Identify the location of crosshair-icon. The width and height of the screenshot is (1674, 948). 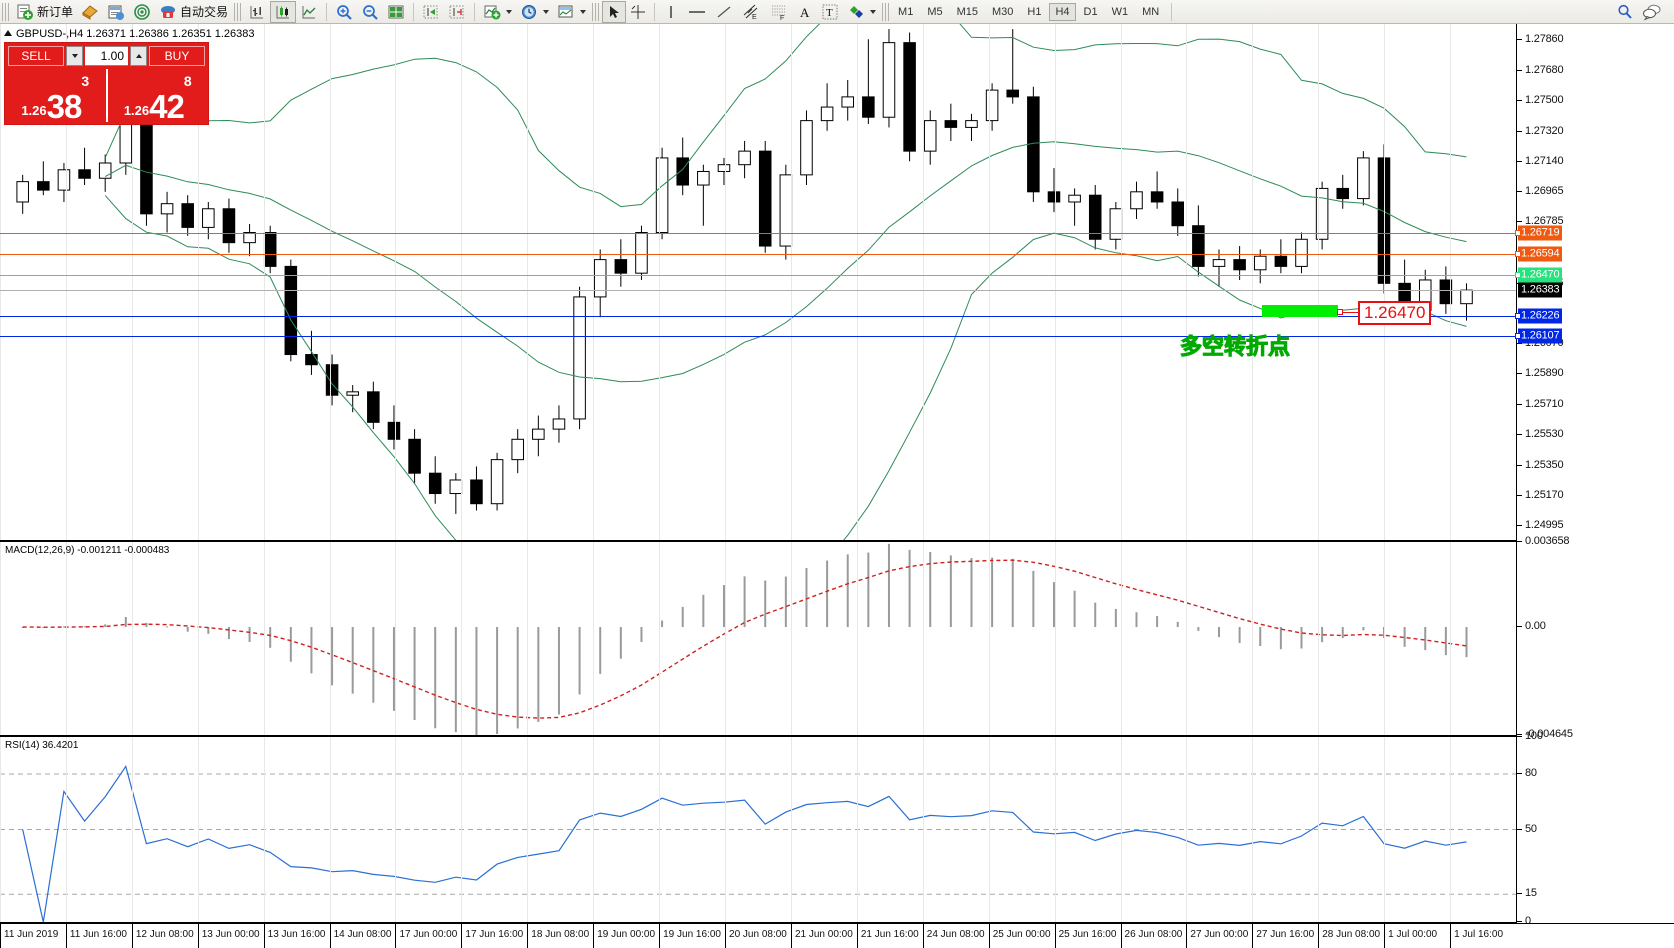
(638, 11).